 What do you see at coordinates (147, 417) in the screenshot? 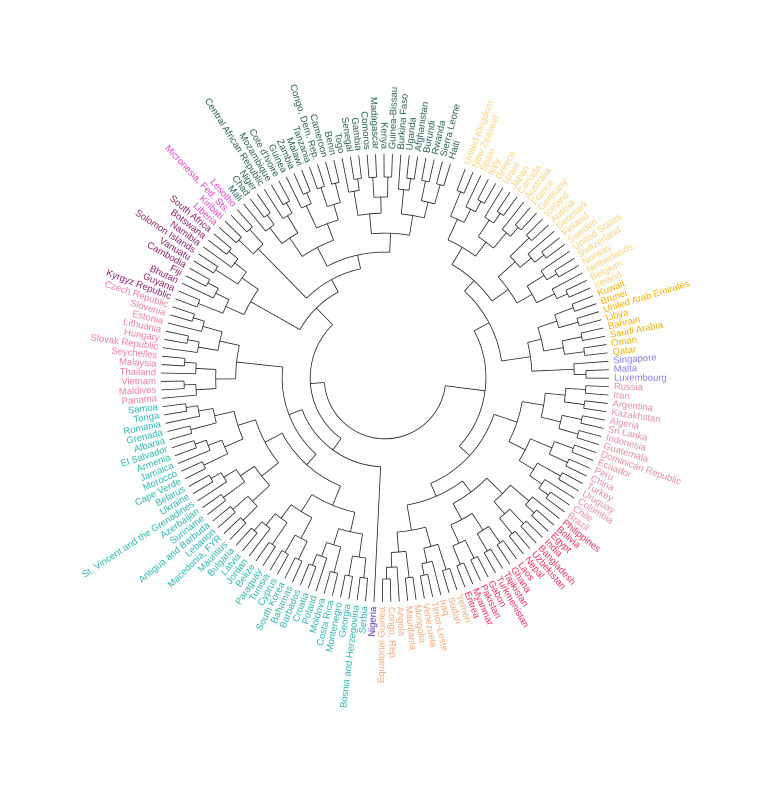
I see `leaf-label: Tonga` at bounding box center [147, 417].